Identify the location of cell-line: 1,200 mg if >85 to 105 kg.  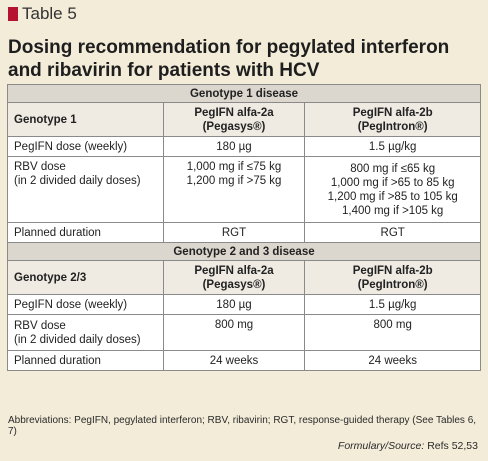
(392, 196).